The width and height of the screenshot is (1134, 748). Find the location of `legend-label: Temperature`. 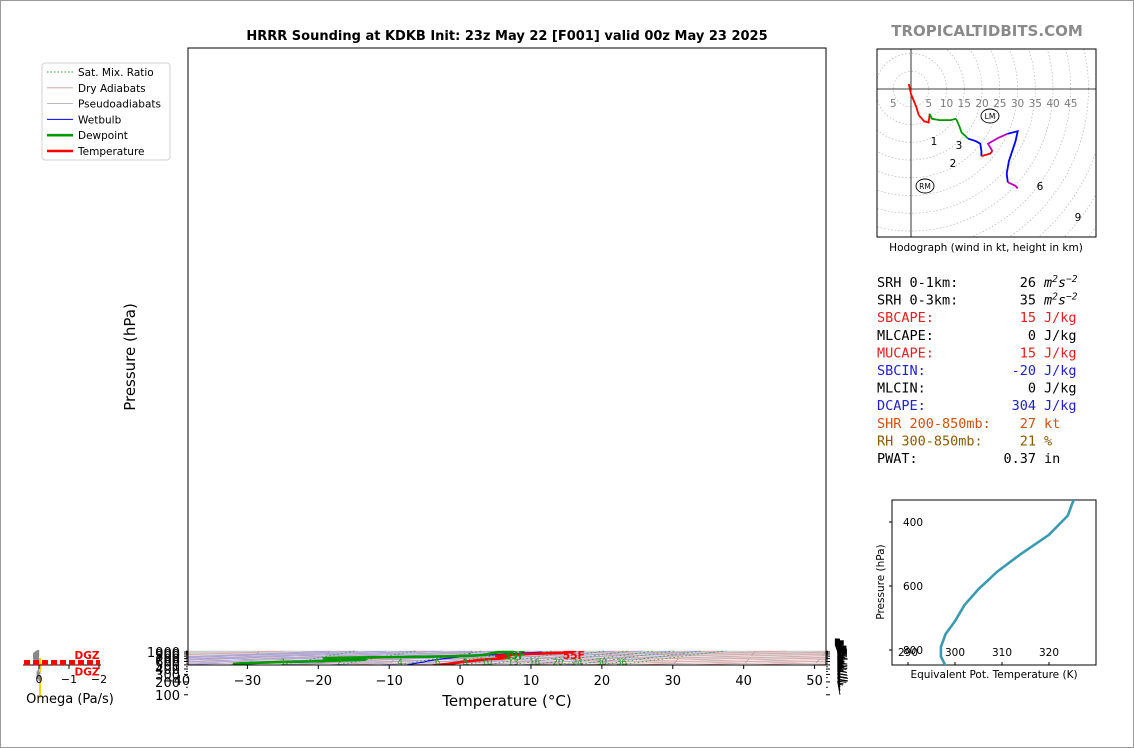

legend-label: Temperature is located at coordinates (111, 152).